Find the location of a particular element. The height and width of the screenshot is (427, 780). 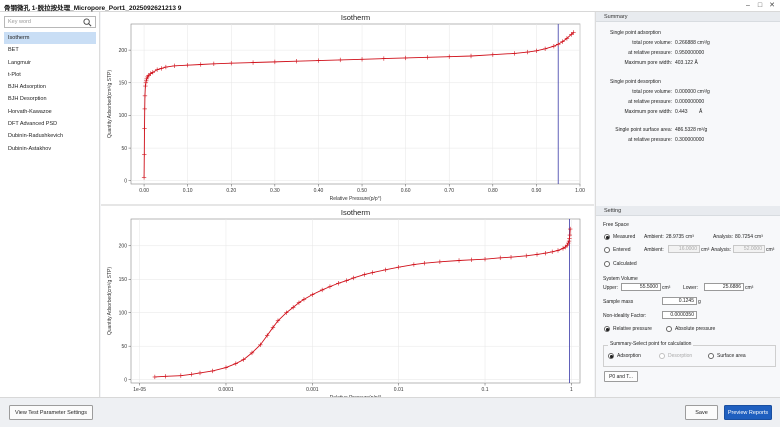

sidebar-item-bet: BET is located at coordinates (13, 50).